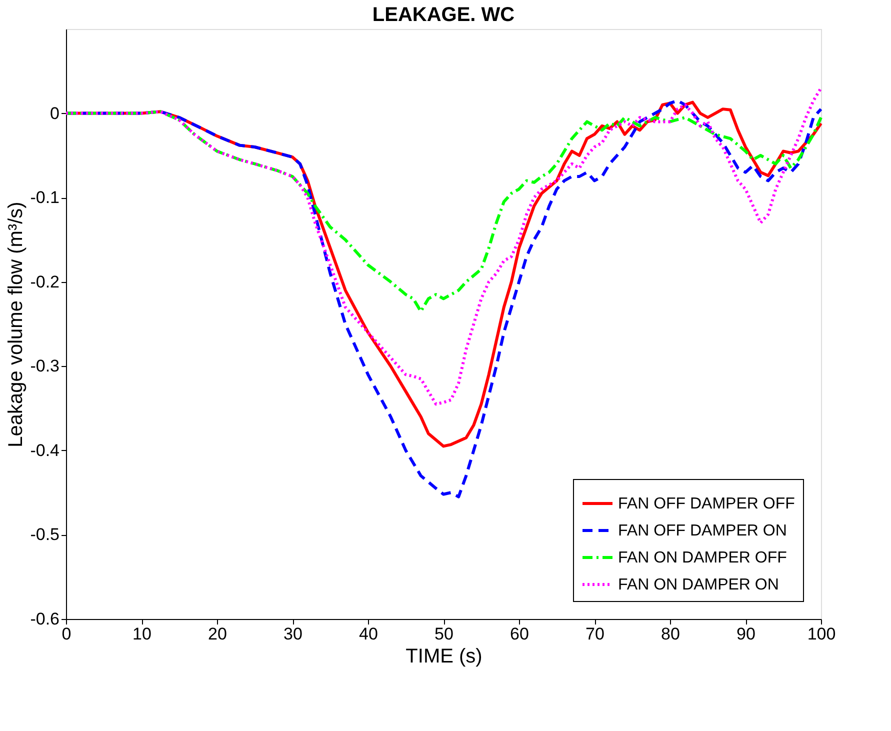 The image size is (891, 731). Describe the element at coordinates (707, 504) in the screenshot. I see `legend-label: FAN OFF DAMPER OFF` at that location.